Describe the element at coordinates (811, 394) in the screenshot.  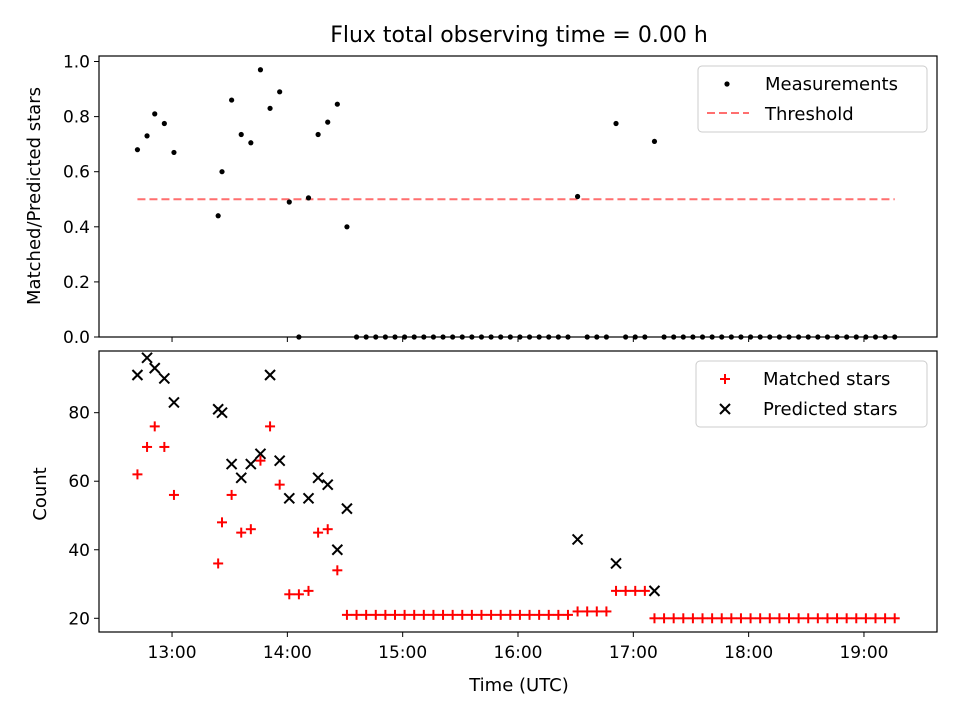
I see `bottom-legend: Matched stars Predicted stars` at that location.